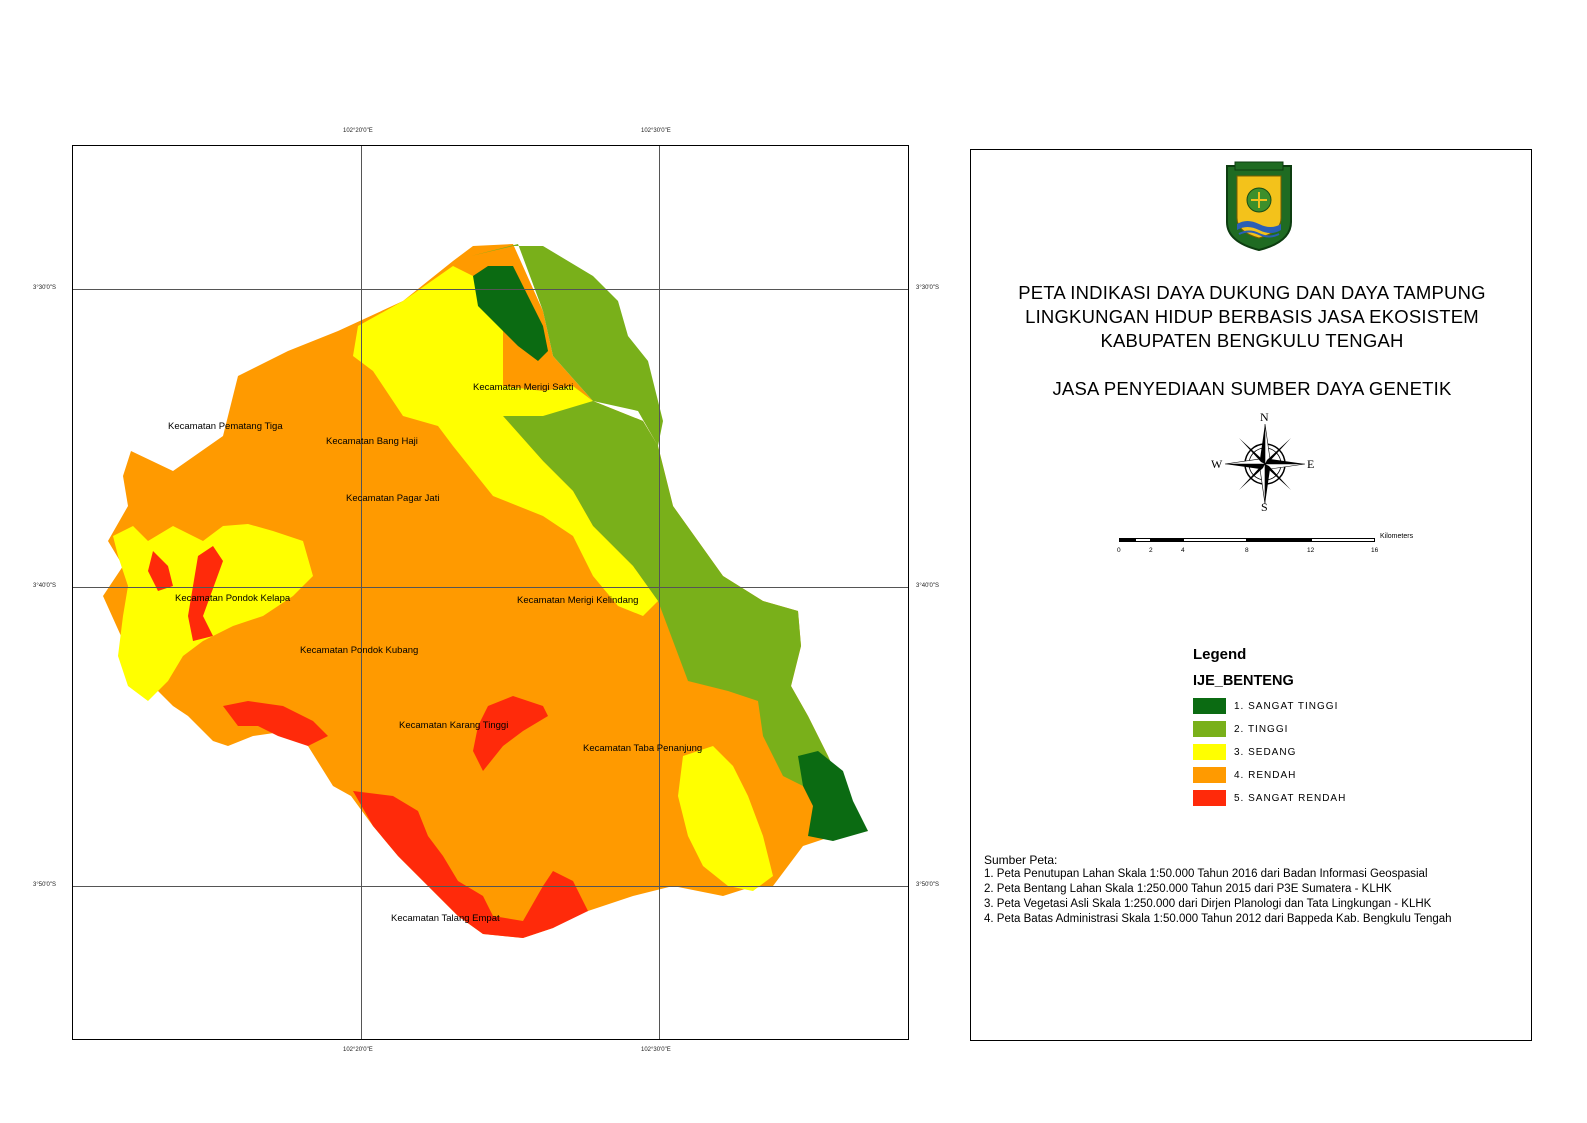 The image size is (1587, 1123). I want to click on region-sedang-north, so click(505, 441).